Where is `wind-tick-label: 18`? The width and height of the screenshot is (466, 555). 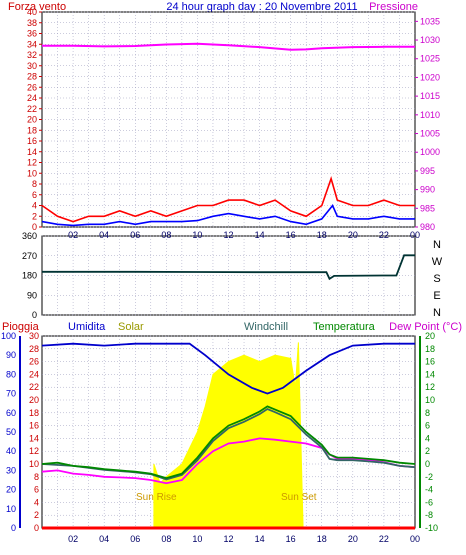
wind-tick-label: 18 is located at coordinates (32, 130).